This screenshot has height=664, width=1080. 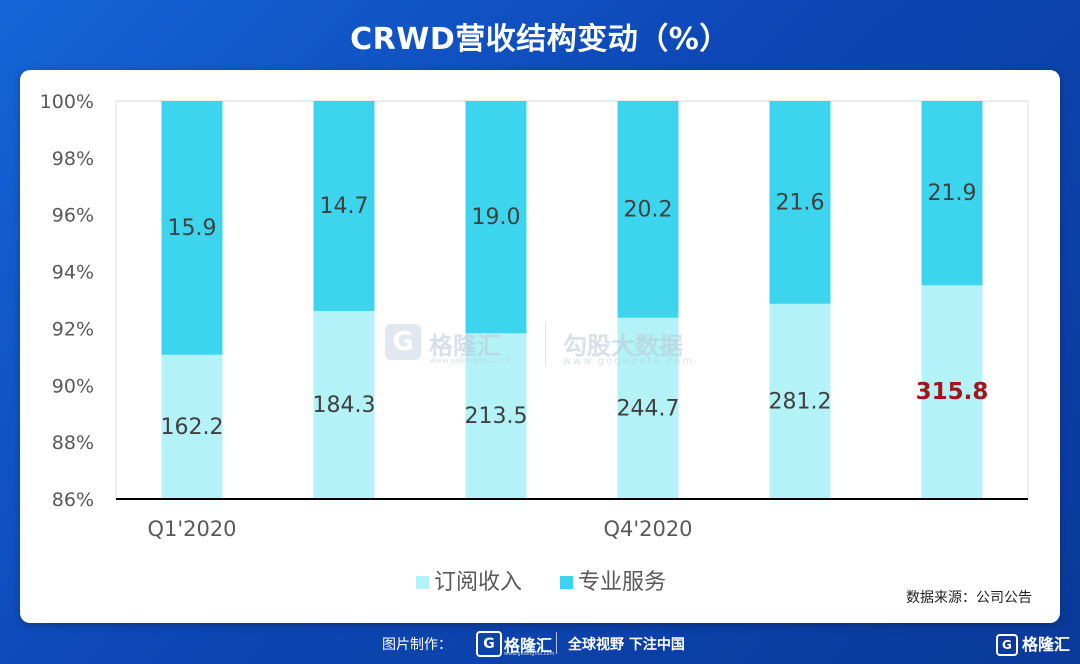 I want to click on data-label-services: 15.9, so click(x=192, y=228).